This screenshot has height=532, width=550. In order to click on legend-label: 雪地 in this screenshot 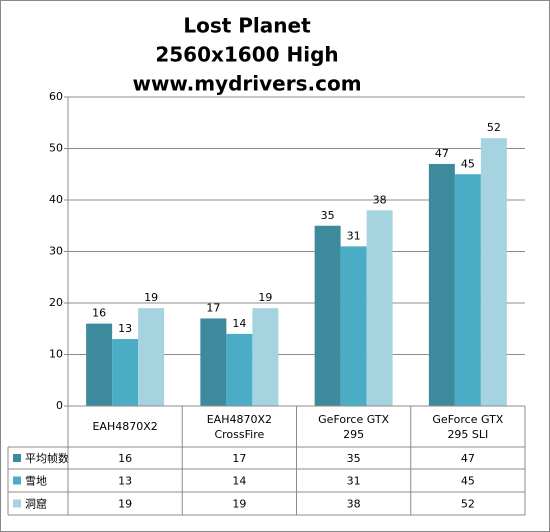, I will do `click(36, 481)`.